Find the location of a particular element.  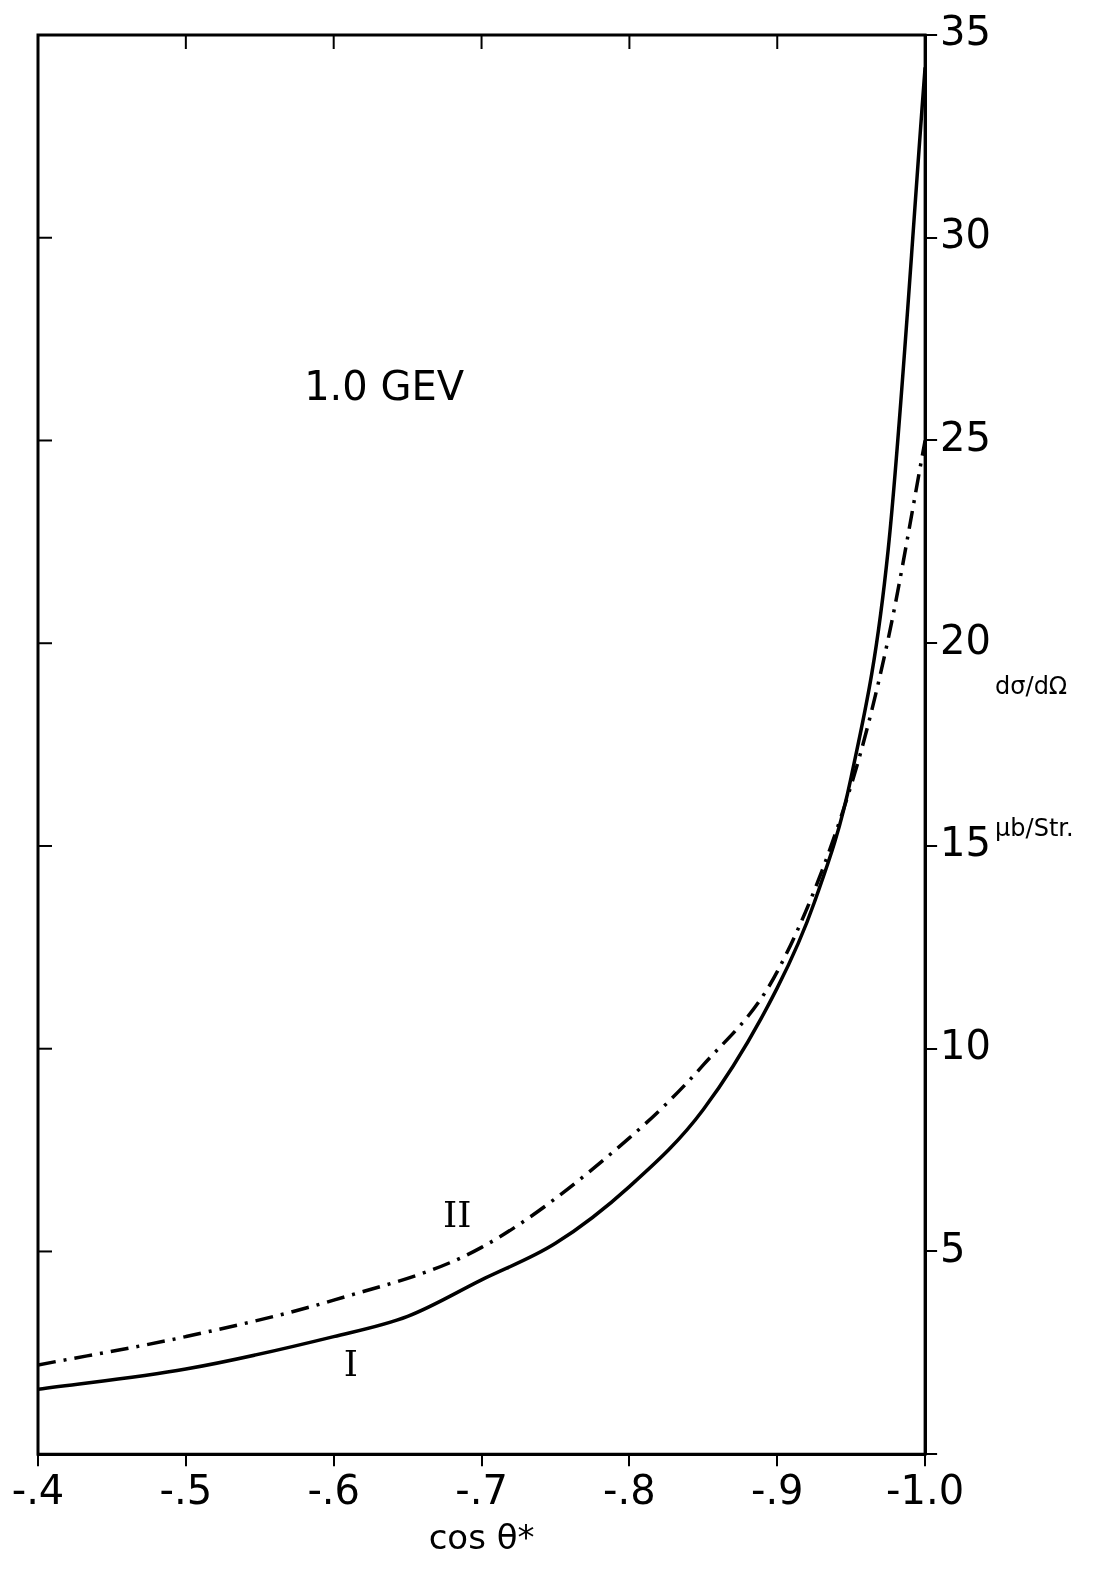

series-label: I is located at coordinates (350, 1363).